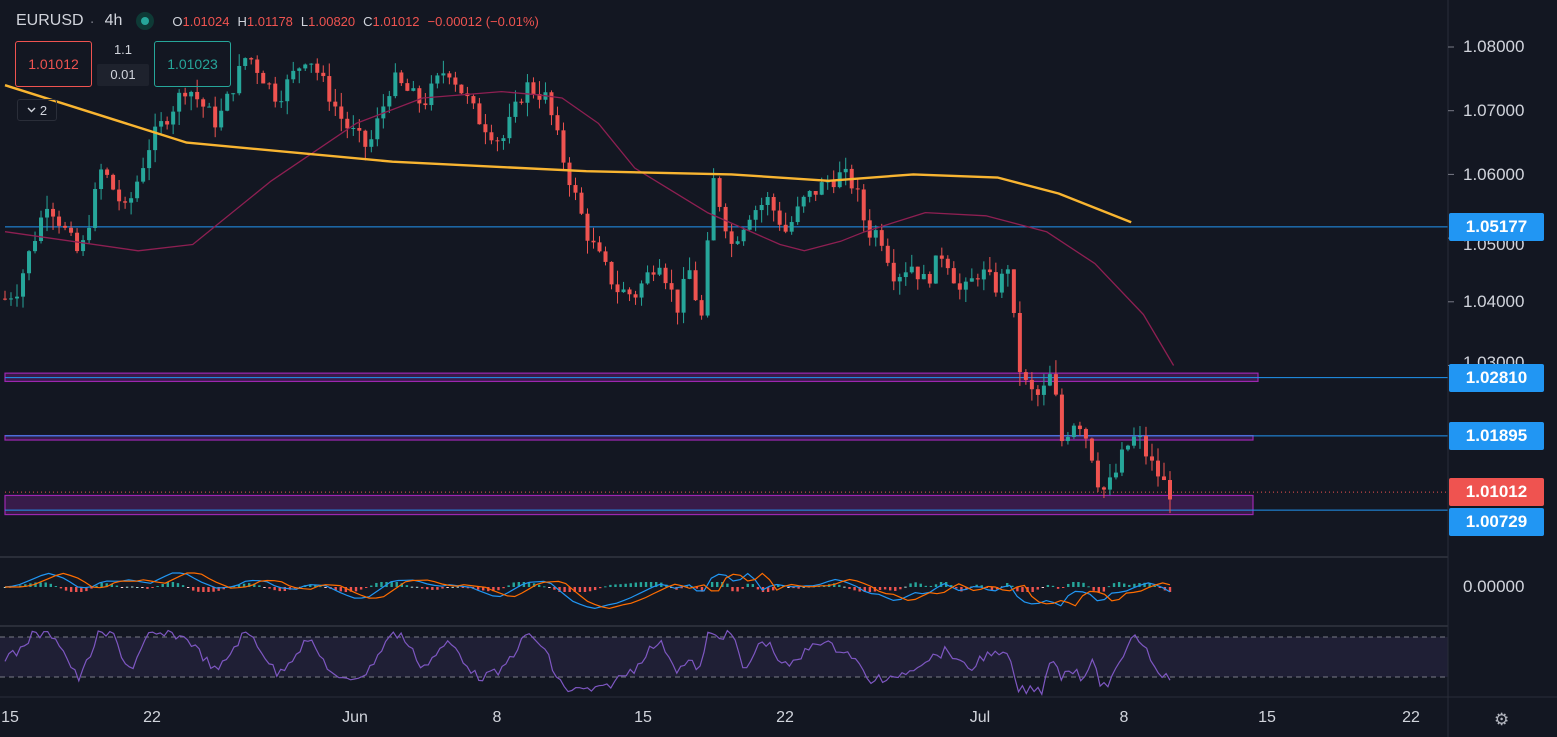  What do you see at coordinates (1496, 378) in the screenshot?
I see `price-label-1-02810: 1.02810` at bounding box center [1496, 378].